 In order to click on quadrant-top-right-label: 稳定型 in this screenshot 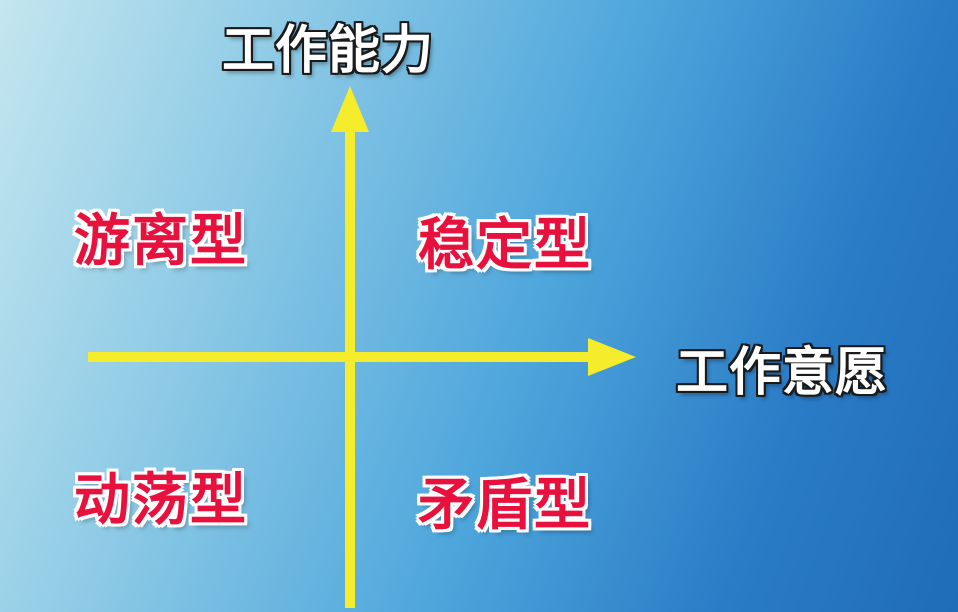, I will do `click(505, 245)`.